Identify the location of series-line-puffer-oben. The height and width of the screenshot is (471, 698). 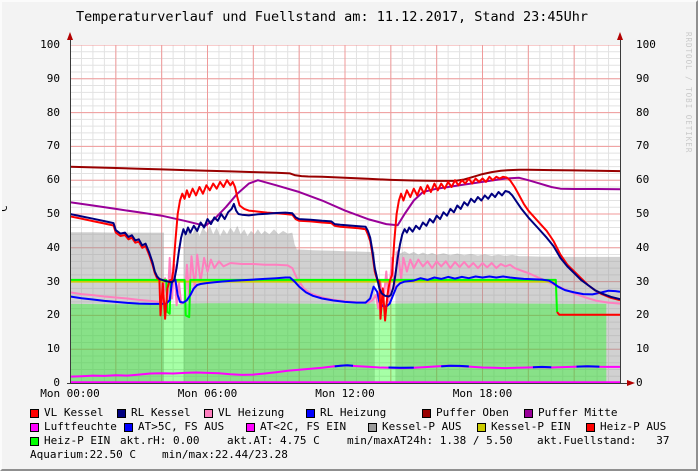
(345, 173).